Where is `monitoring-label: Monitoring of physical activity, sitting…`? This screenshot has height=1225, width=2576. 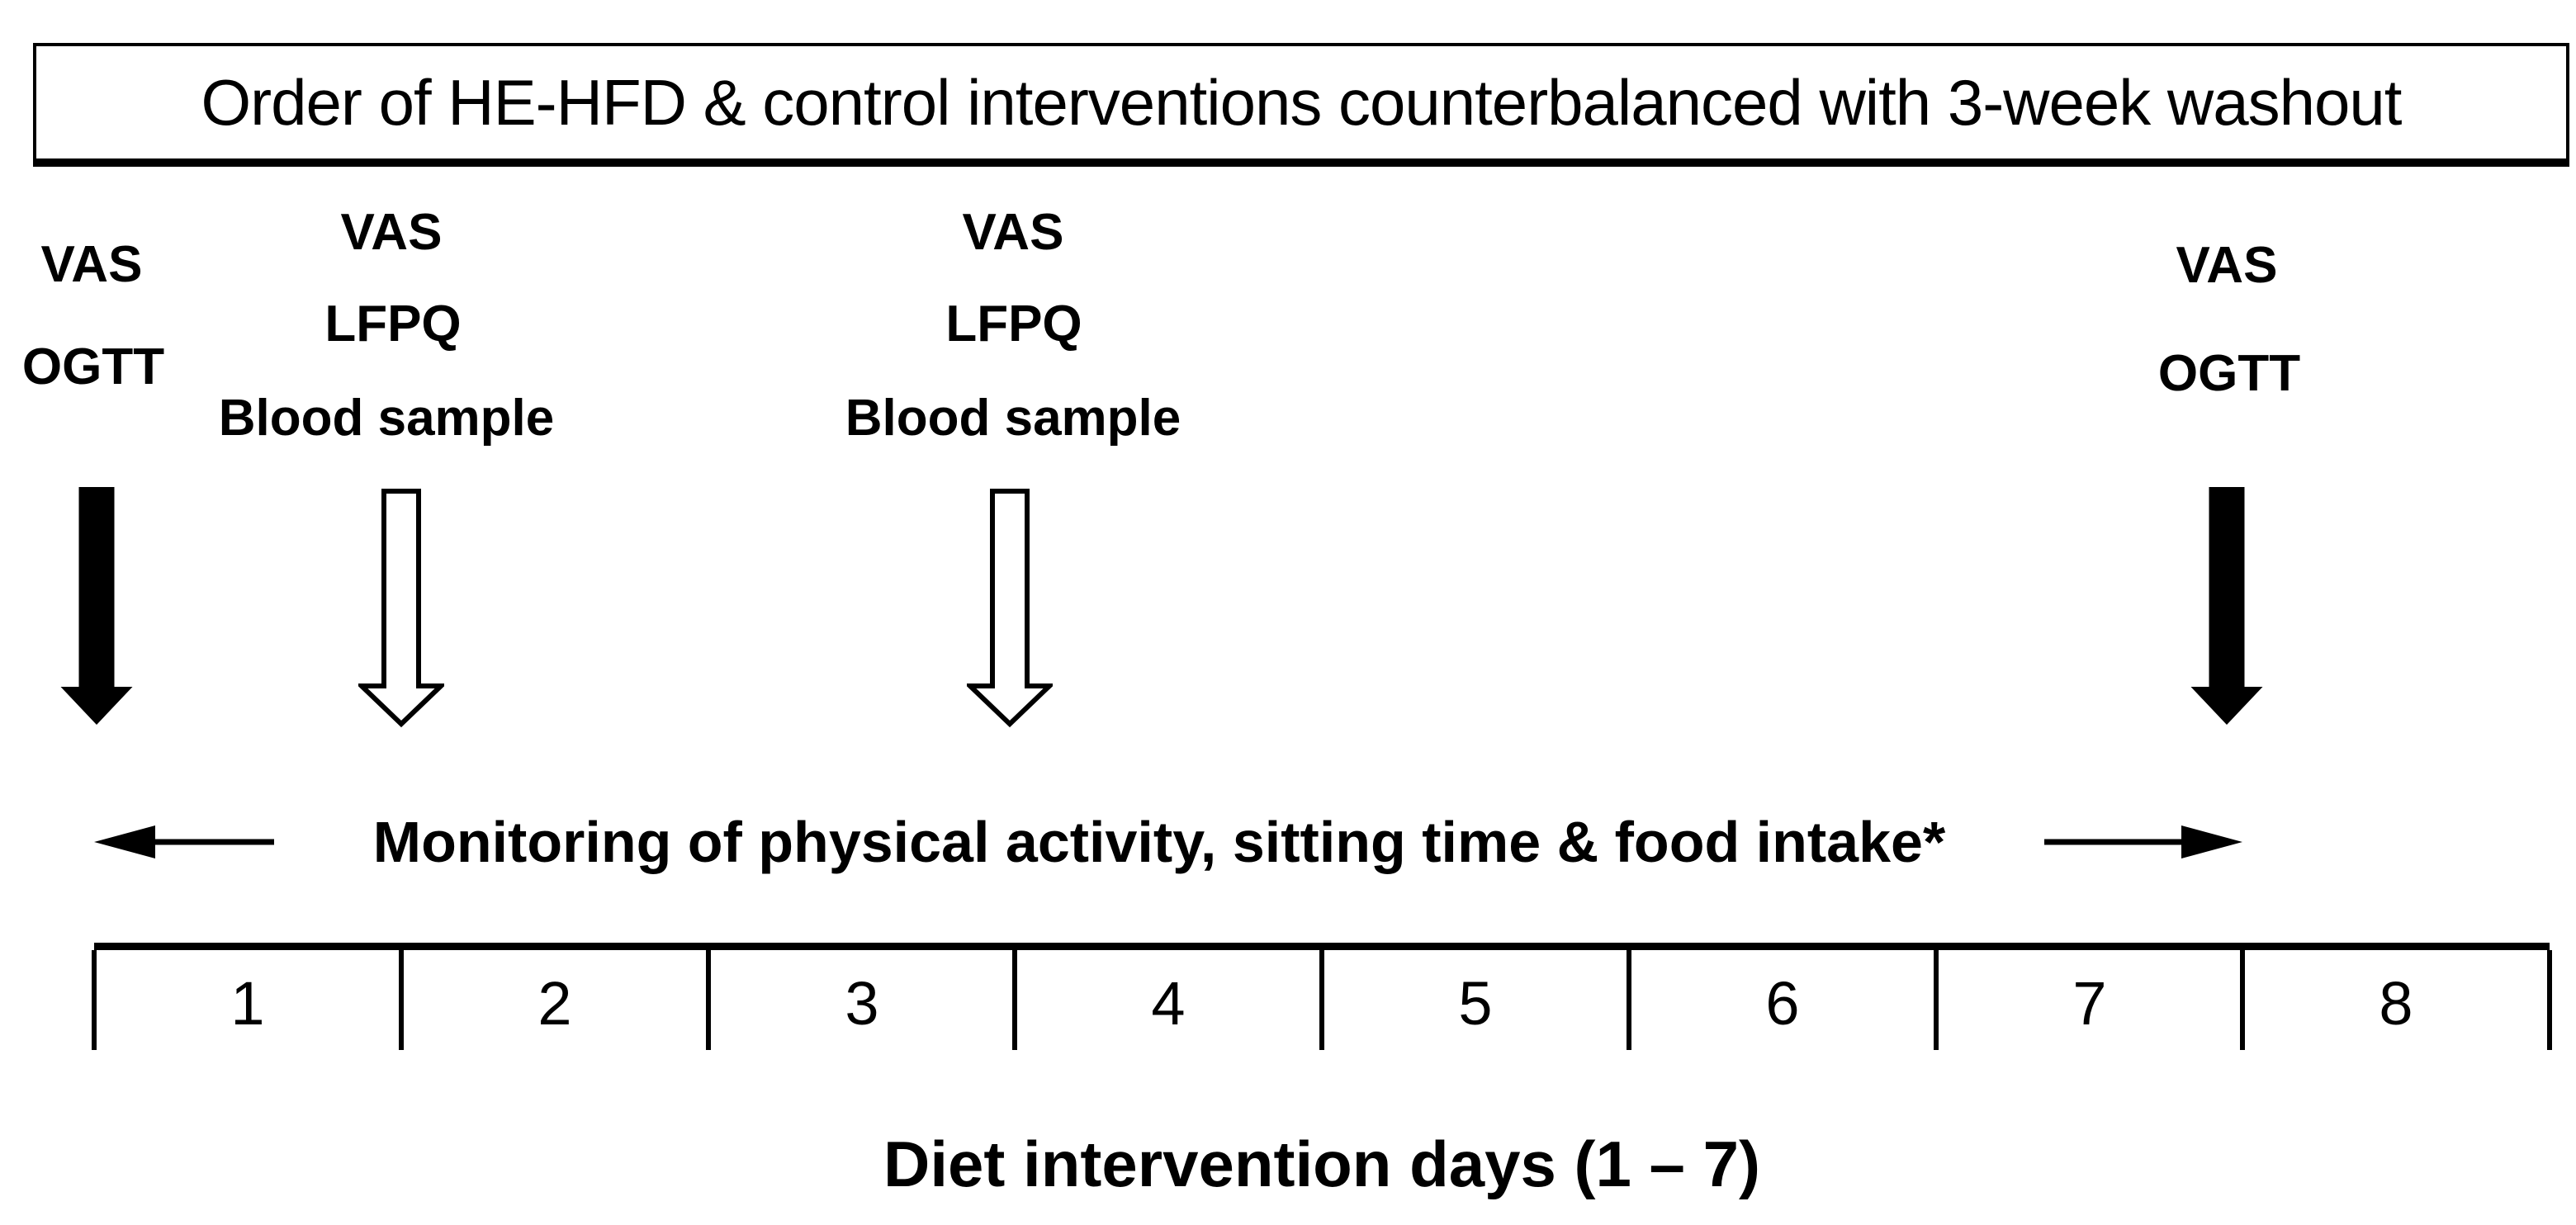 monitoring-label: Monitoring of physical activity, sitting… is located at coordinates (1159, 842).